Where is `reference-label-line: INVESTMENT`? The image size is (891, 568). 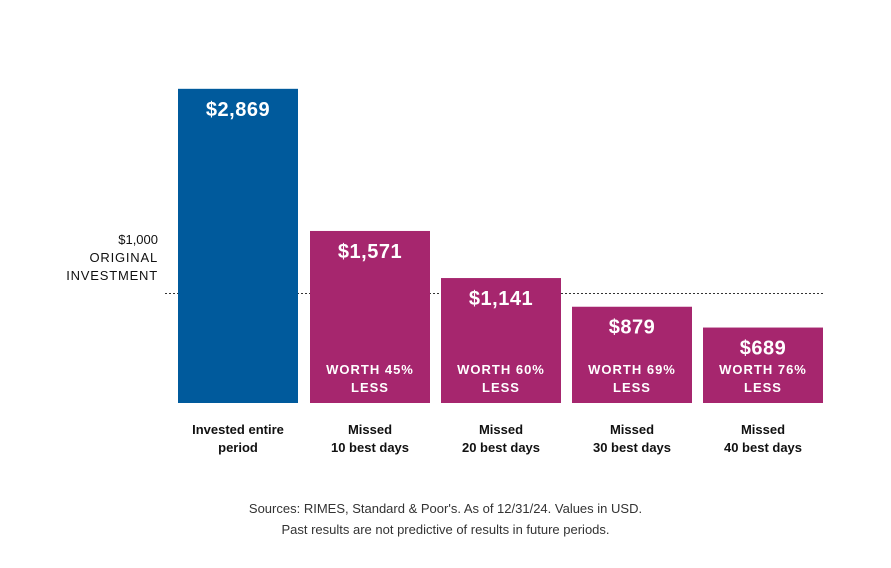 reference-label-line: INVESTMENT is located at coordinates (112, 275).